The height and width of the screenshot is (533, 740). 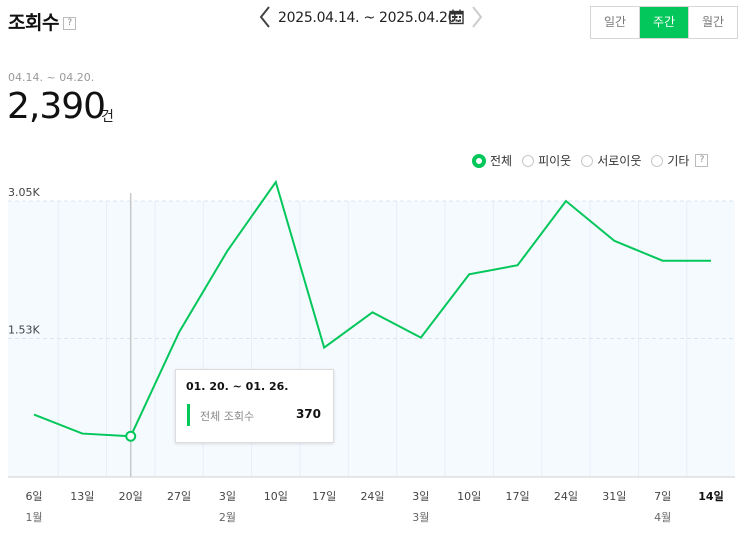 I want to click on next-period-button, so click(x=477, y=17).